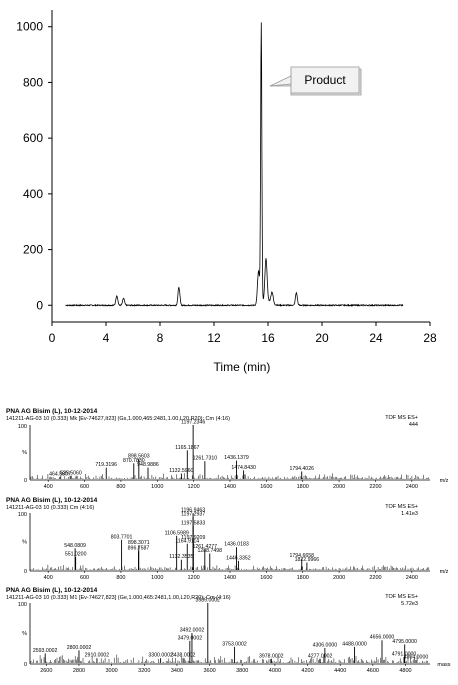 The image size is (458, 685). I want to click on ms-peak-label: 551.0200, so click(76, 554).